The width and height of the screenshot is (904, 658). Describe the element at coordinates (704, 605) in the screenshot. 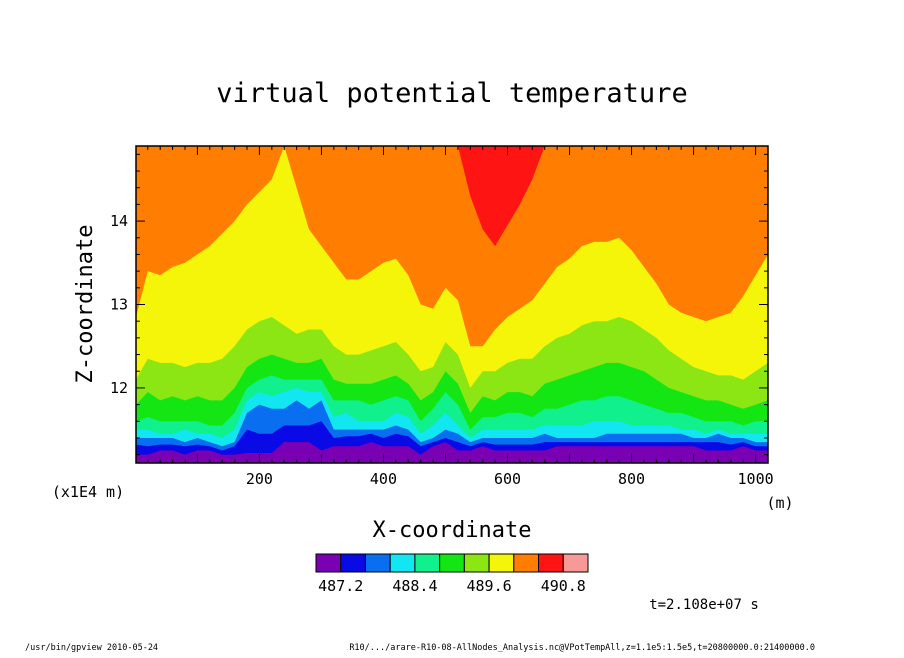

I see `time-label: t=2.108e+07 s` at that location.